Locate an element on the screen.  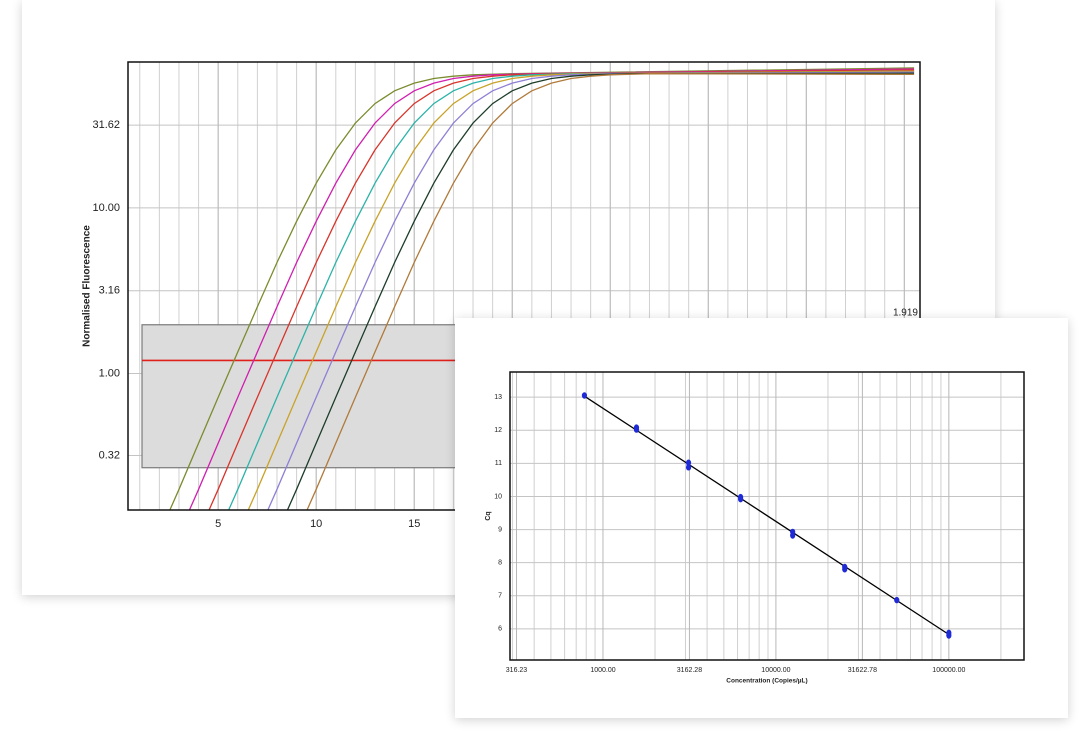
y-axis-label: Normalised Fluorescence is located at coordinates (87, 286).